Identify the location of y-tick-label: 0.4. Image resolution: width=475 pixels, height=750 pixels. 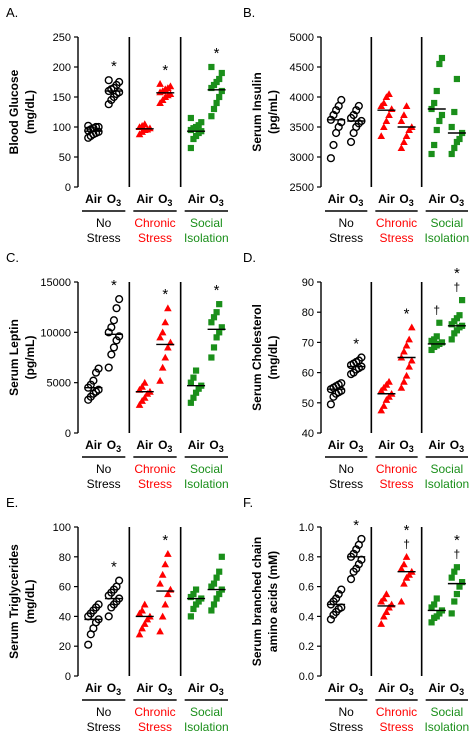
(306, 617).